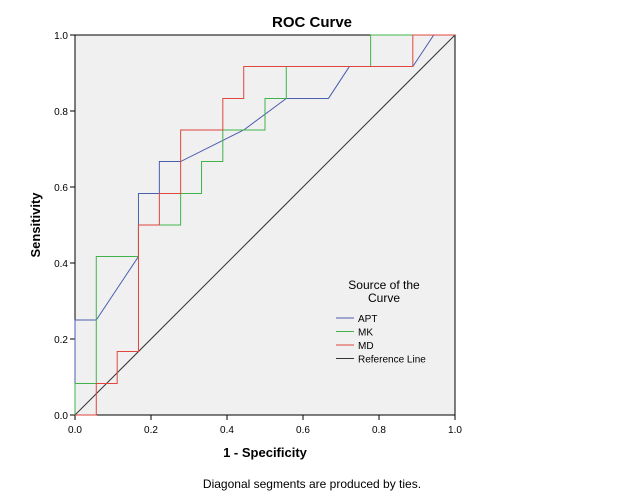 The image size is (626, 501). I want to click on x-axis-label: 1 - Specificity, so click(265, 452).